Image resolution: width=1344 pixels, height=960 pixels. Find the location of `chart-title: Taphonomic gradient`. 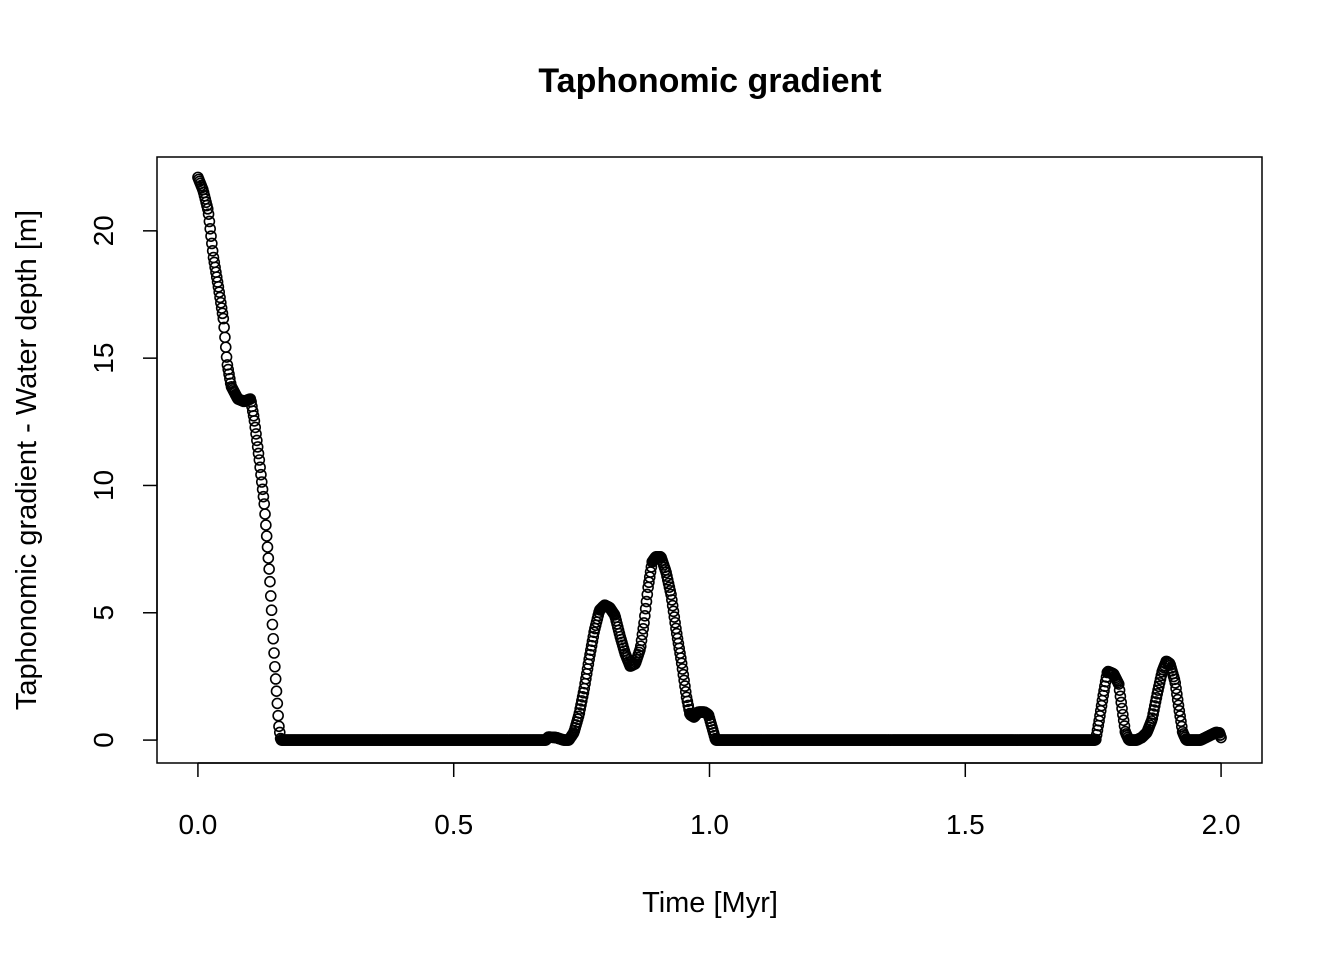

chart-title: Taphonomic gradient is located at coordinates (709, 81).